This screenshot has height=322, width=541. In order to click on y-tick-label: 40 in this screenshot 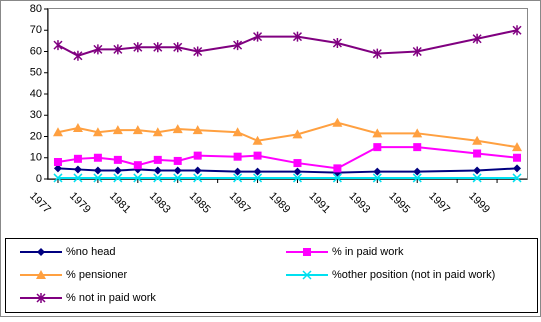, I will do `click(36, 94)`.